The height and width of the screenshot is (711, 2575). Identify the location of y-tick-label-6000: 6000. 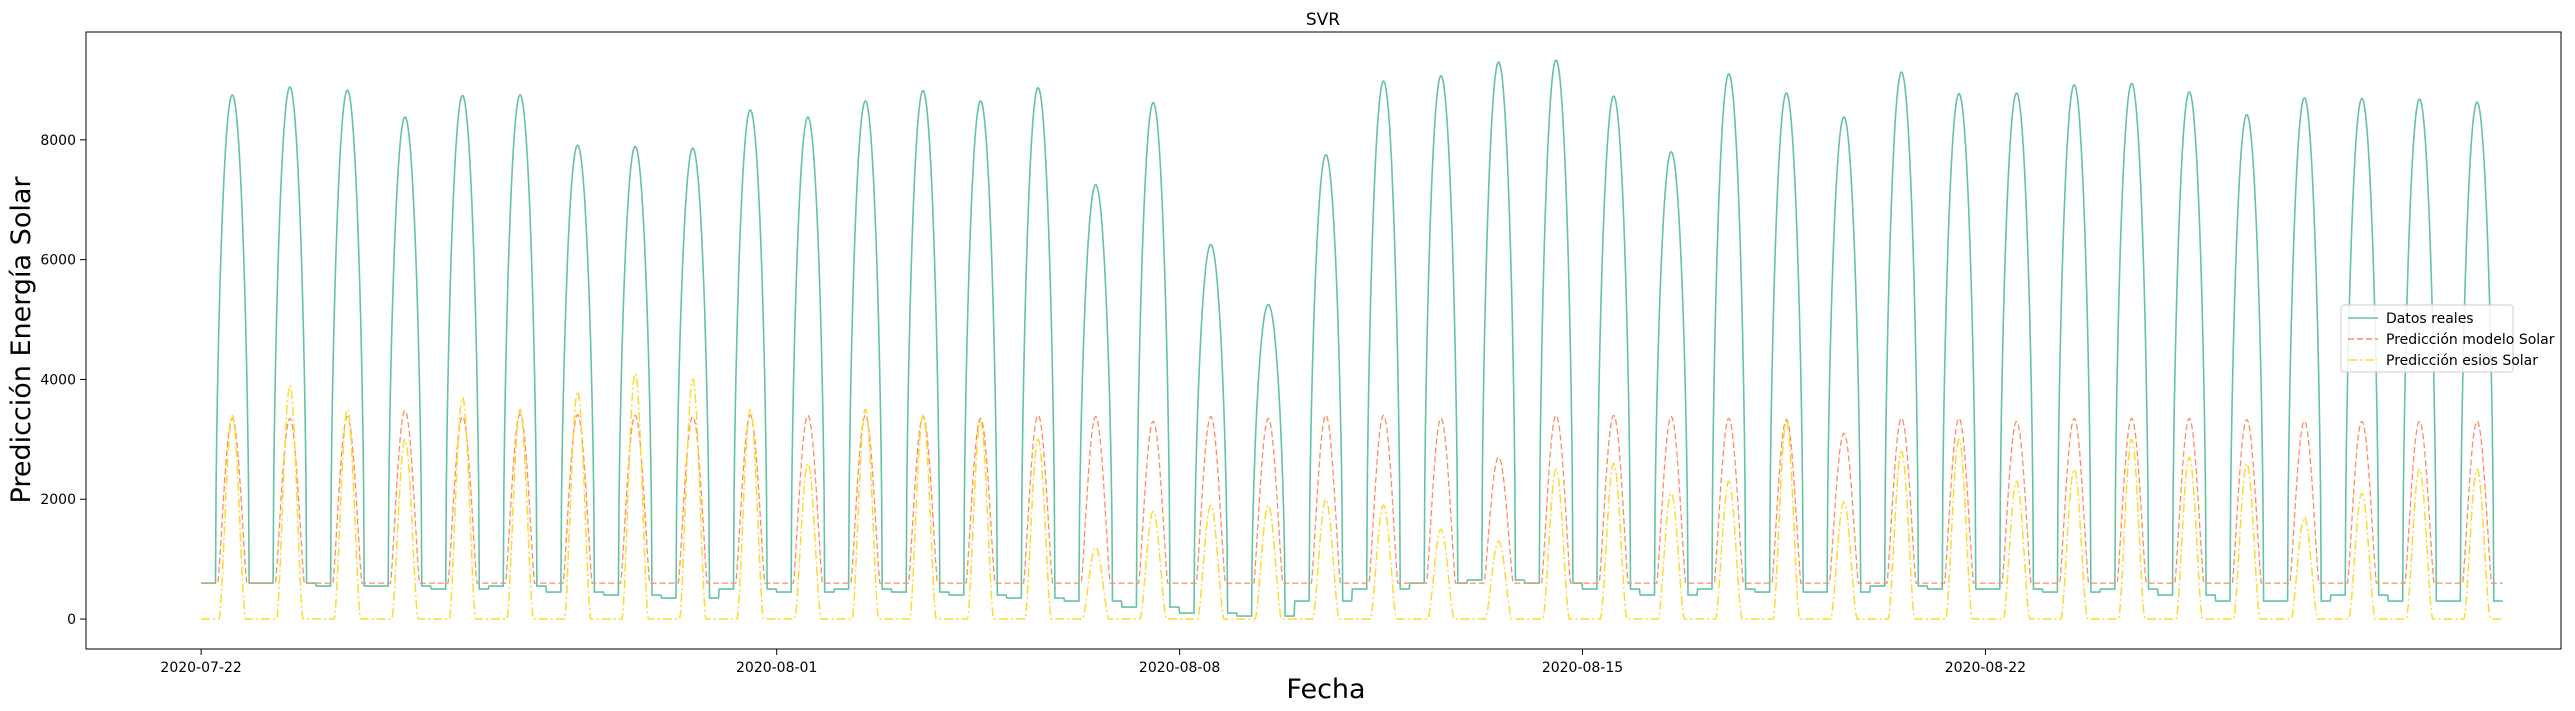
(58, 261).